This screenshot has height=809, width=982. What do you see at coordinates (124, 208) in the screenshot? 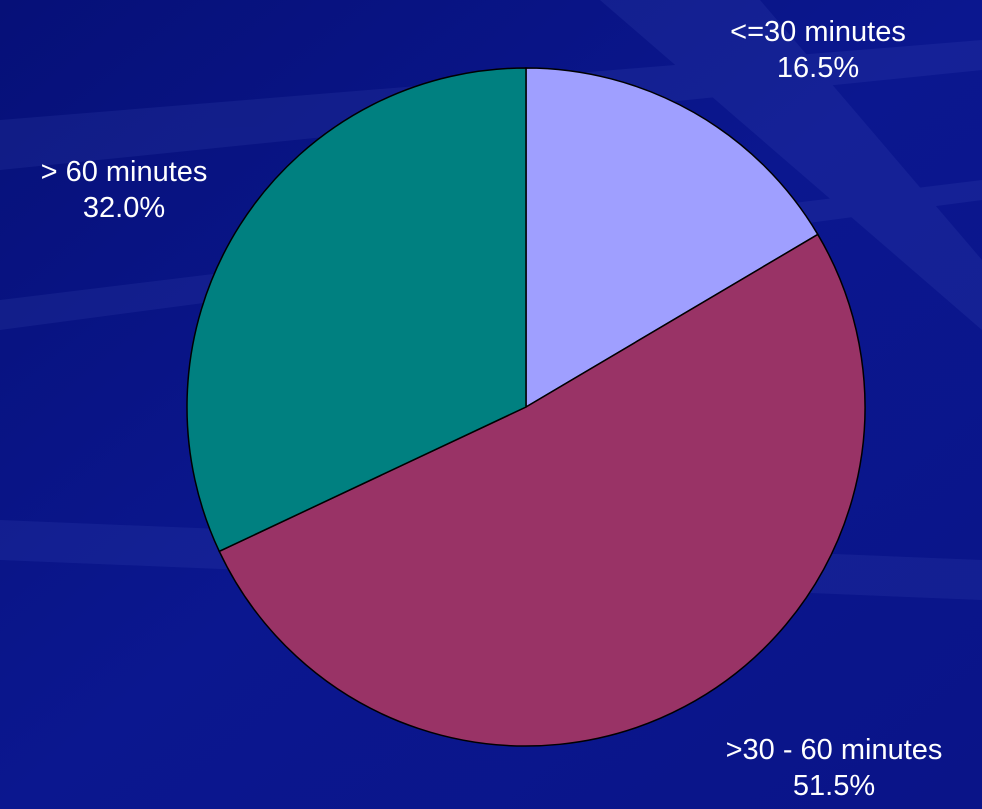
I see `slice-value-gt60: 32.0%` at bounding box center [124, 208].